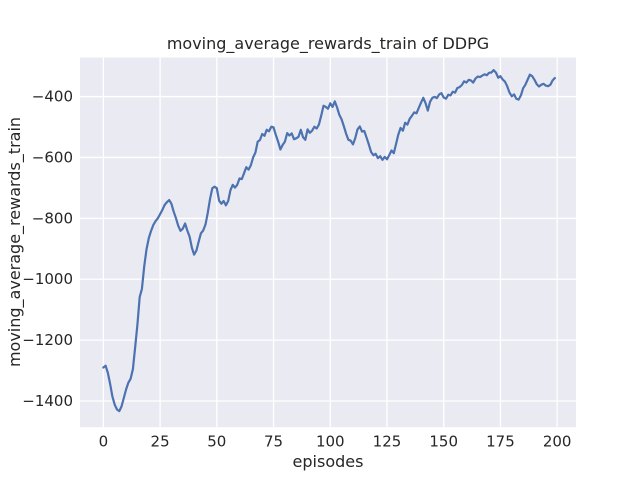 The image size is (640, 484). I want to click on x-tick-labels: 0 25 50 75 100 125 150 175 200, so click(335, 442).